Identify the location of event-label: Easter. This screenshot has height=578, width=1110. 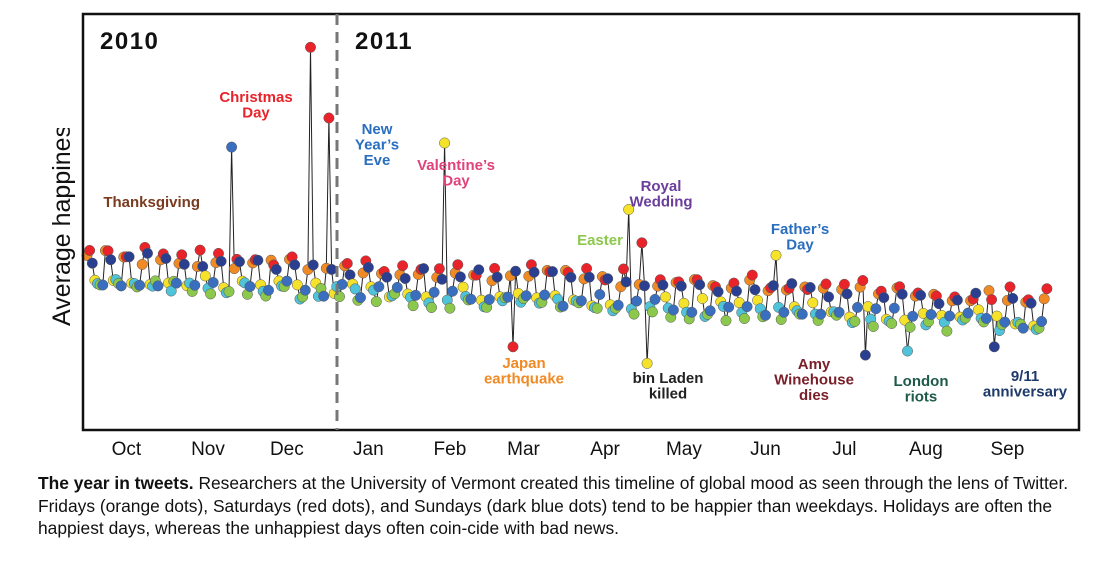
(600, 240).